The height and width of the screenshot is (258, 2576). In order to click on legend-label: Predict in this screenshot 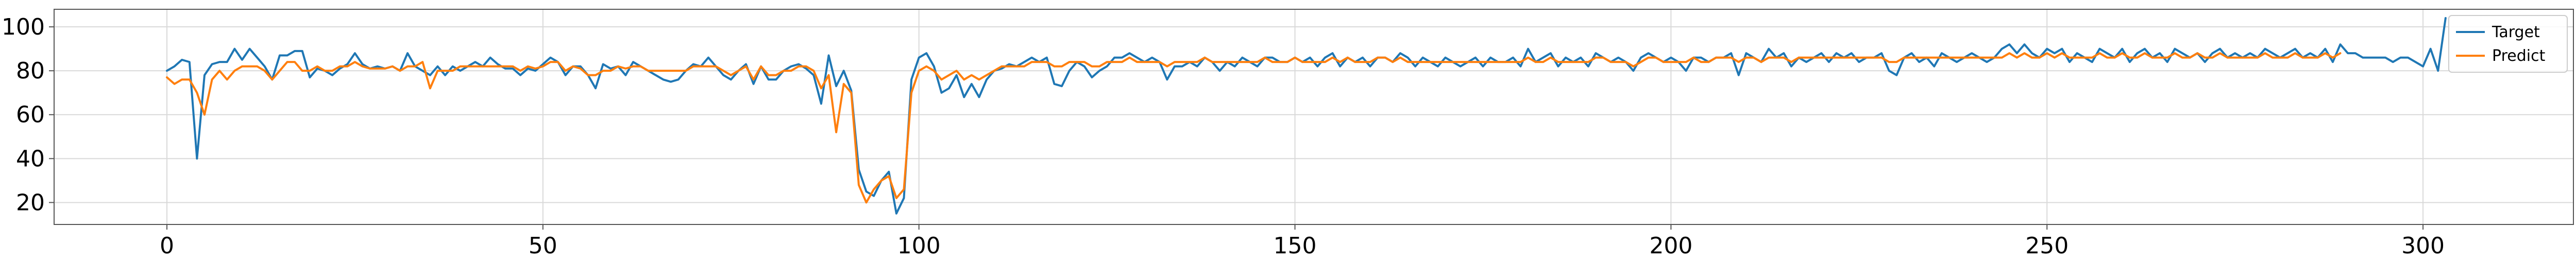, I will do `click(2519, 56)`.